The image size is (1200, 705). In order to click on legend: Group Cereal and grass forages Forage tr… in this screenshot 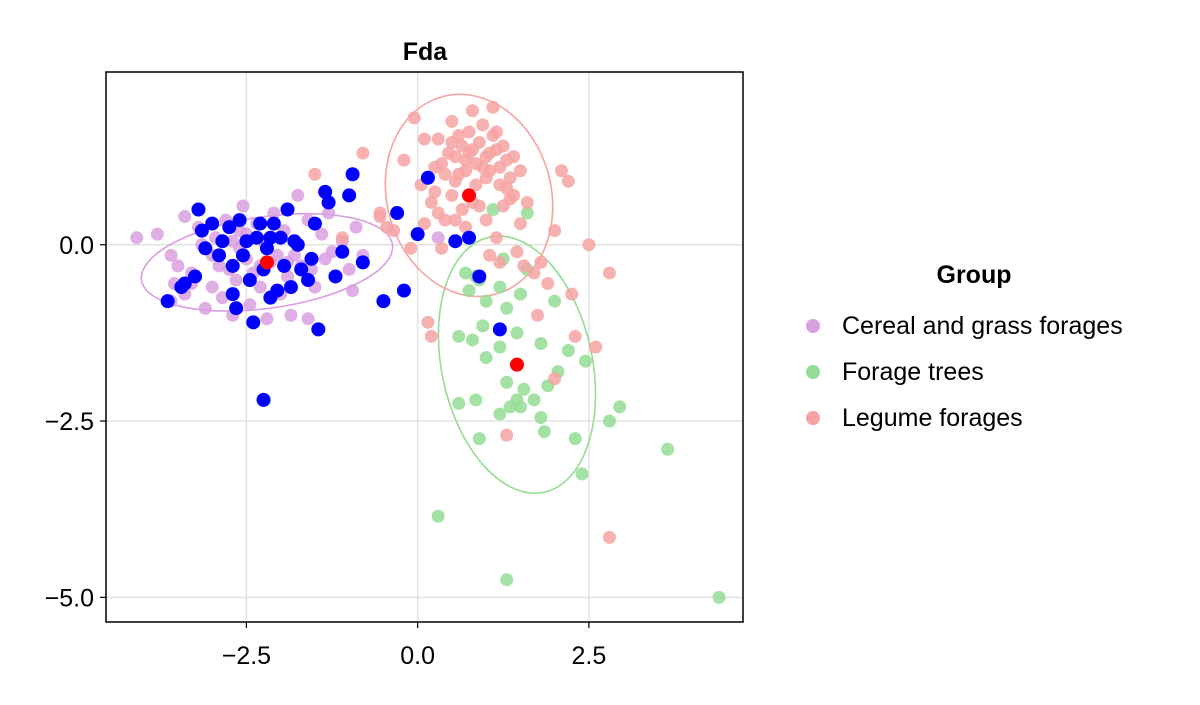, I will do `click(964, 346)`.